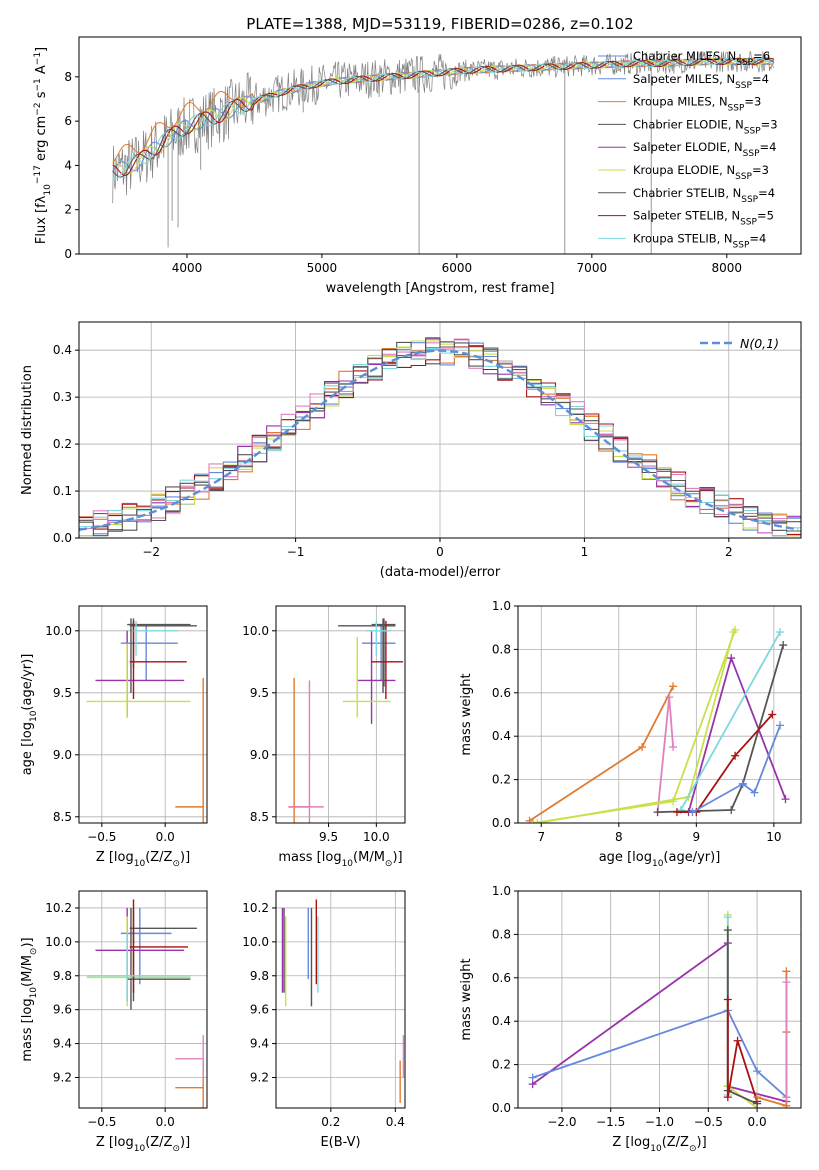 The width and height of the screenshot is (819, 1170). I want to click on legend-entry: N(0,1), so click(759, 343).